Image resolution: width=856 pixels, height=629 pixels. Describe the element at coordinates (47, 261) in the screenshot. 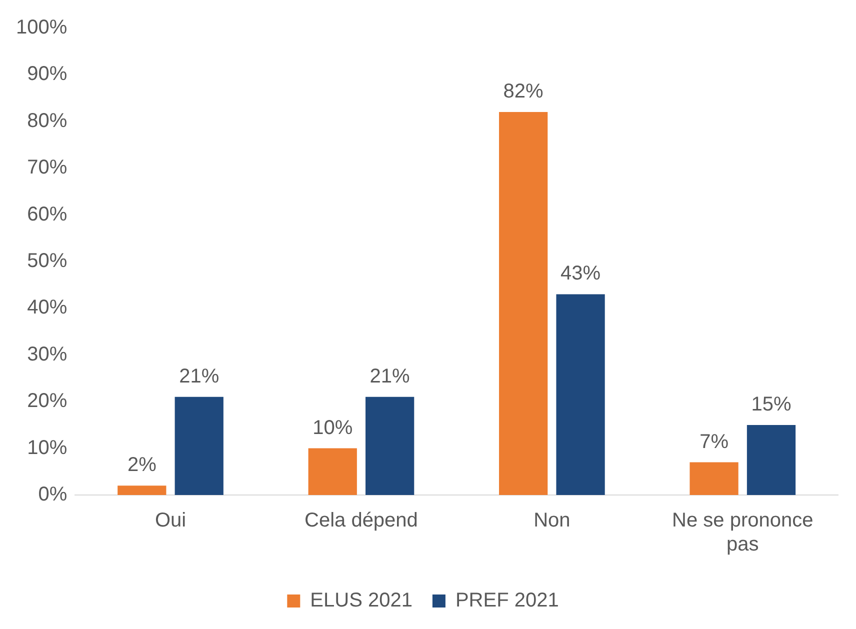

I see `y-tick-label: 50%` at that location.